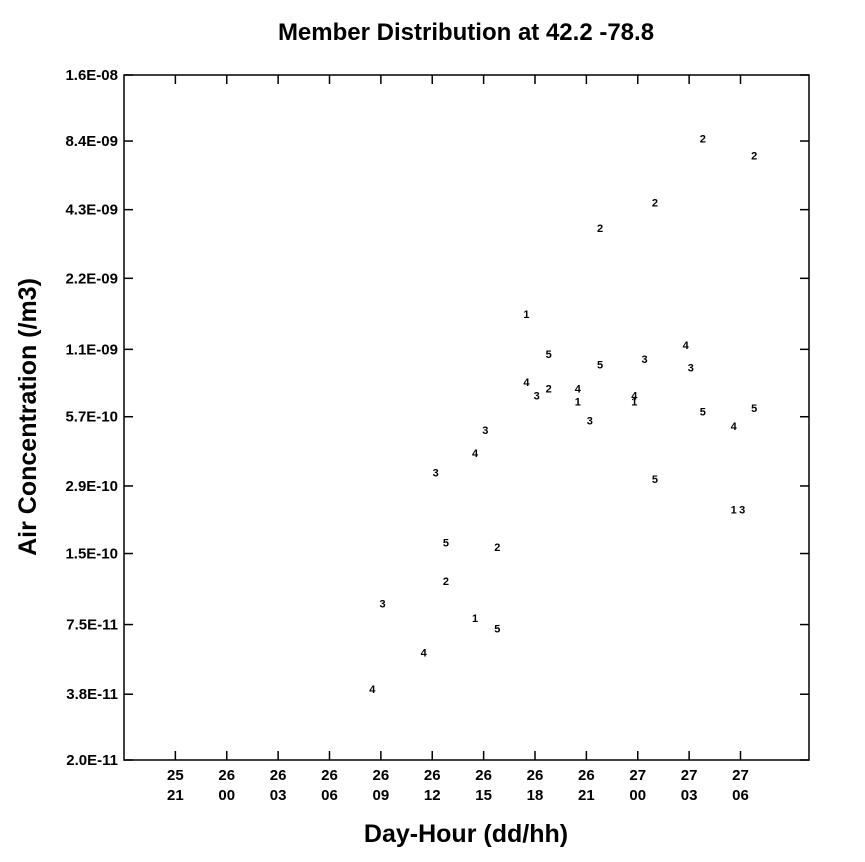  What do you see at coordinates (466, 32) in the screenshot?
I see `chart-title: Member Distribution at 42.2 -78.8` at bounding box center [466, 32].